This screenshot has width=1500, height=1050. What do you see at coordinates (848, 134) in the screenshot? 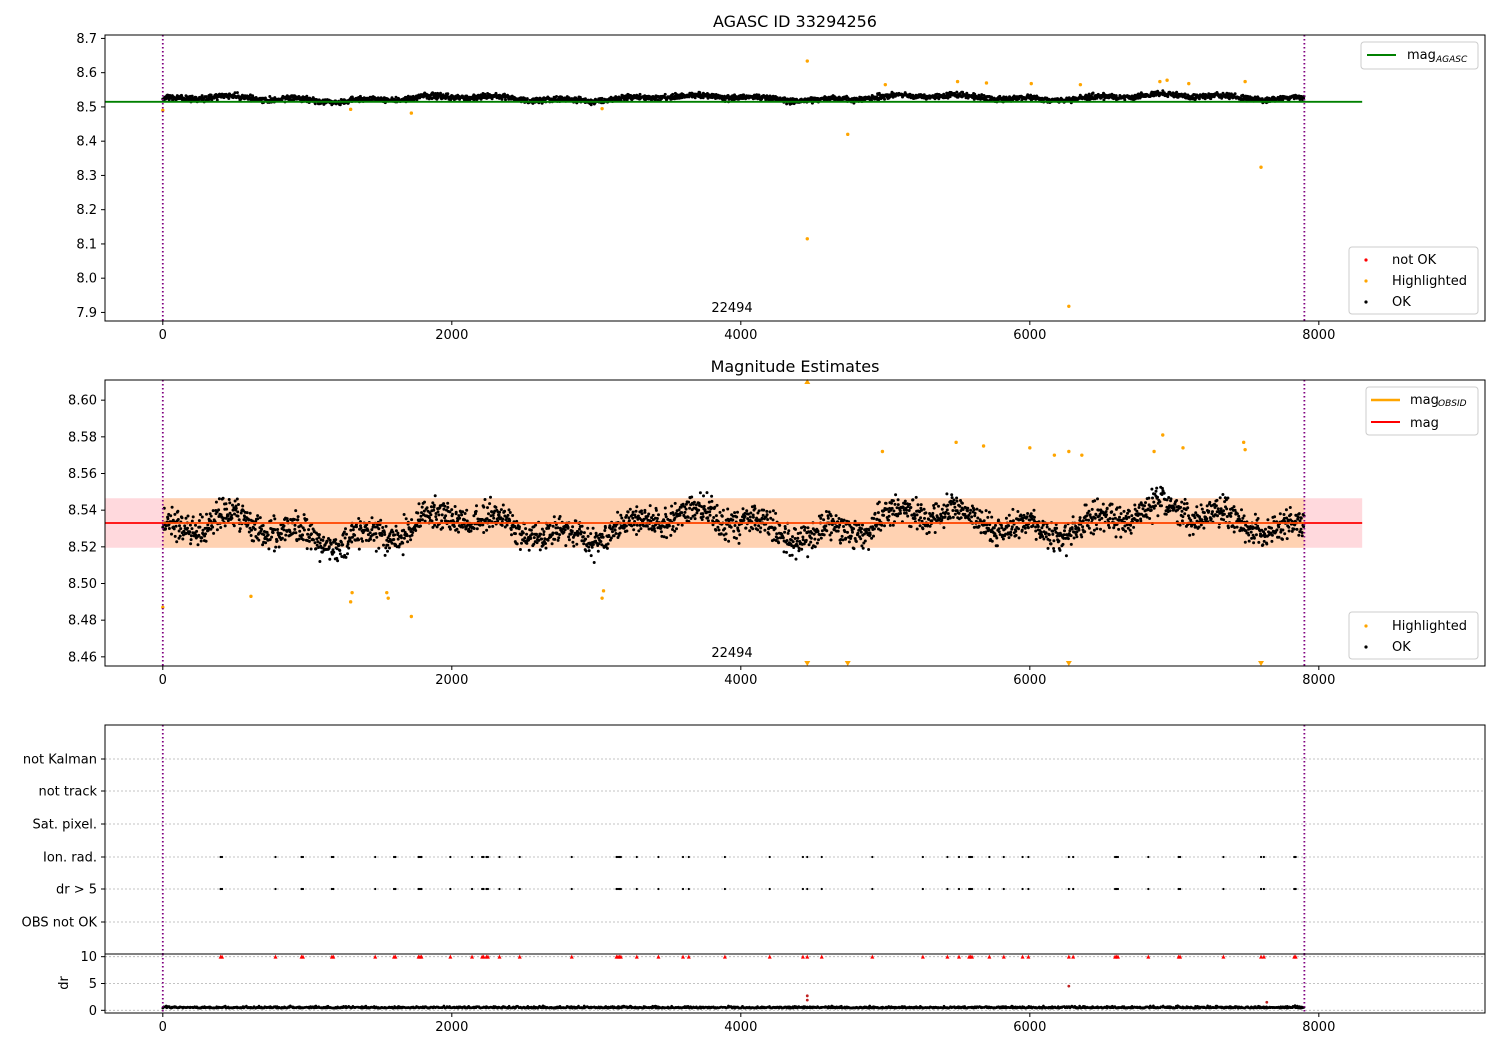
I see `agasc-highlighted-point` at bounding box center [848, 134].